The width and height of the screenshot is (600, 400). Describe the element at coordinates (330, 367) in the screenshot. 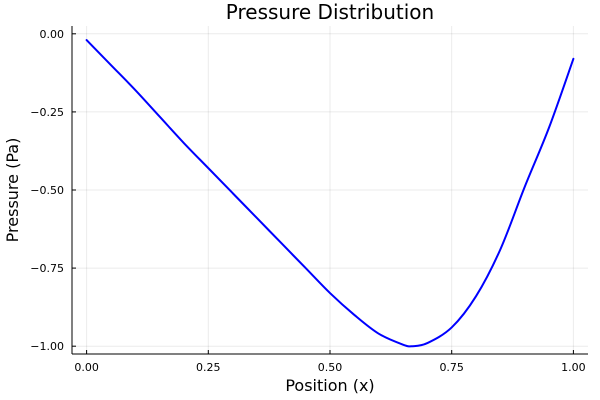

I see `x-tick-label: 0.50` at that location.